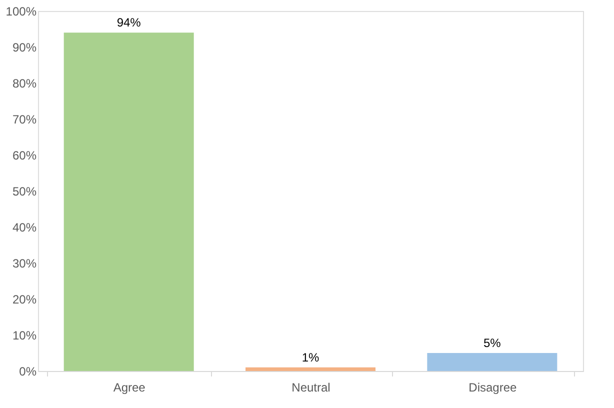 The width and height of the screenshot is (614, 408). I want to click on y-tick-label: 60%, so click(24, 155).